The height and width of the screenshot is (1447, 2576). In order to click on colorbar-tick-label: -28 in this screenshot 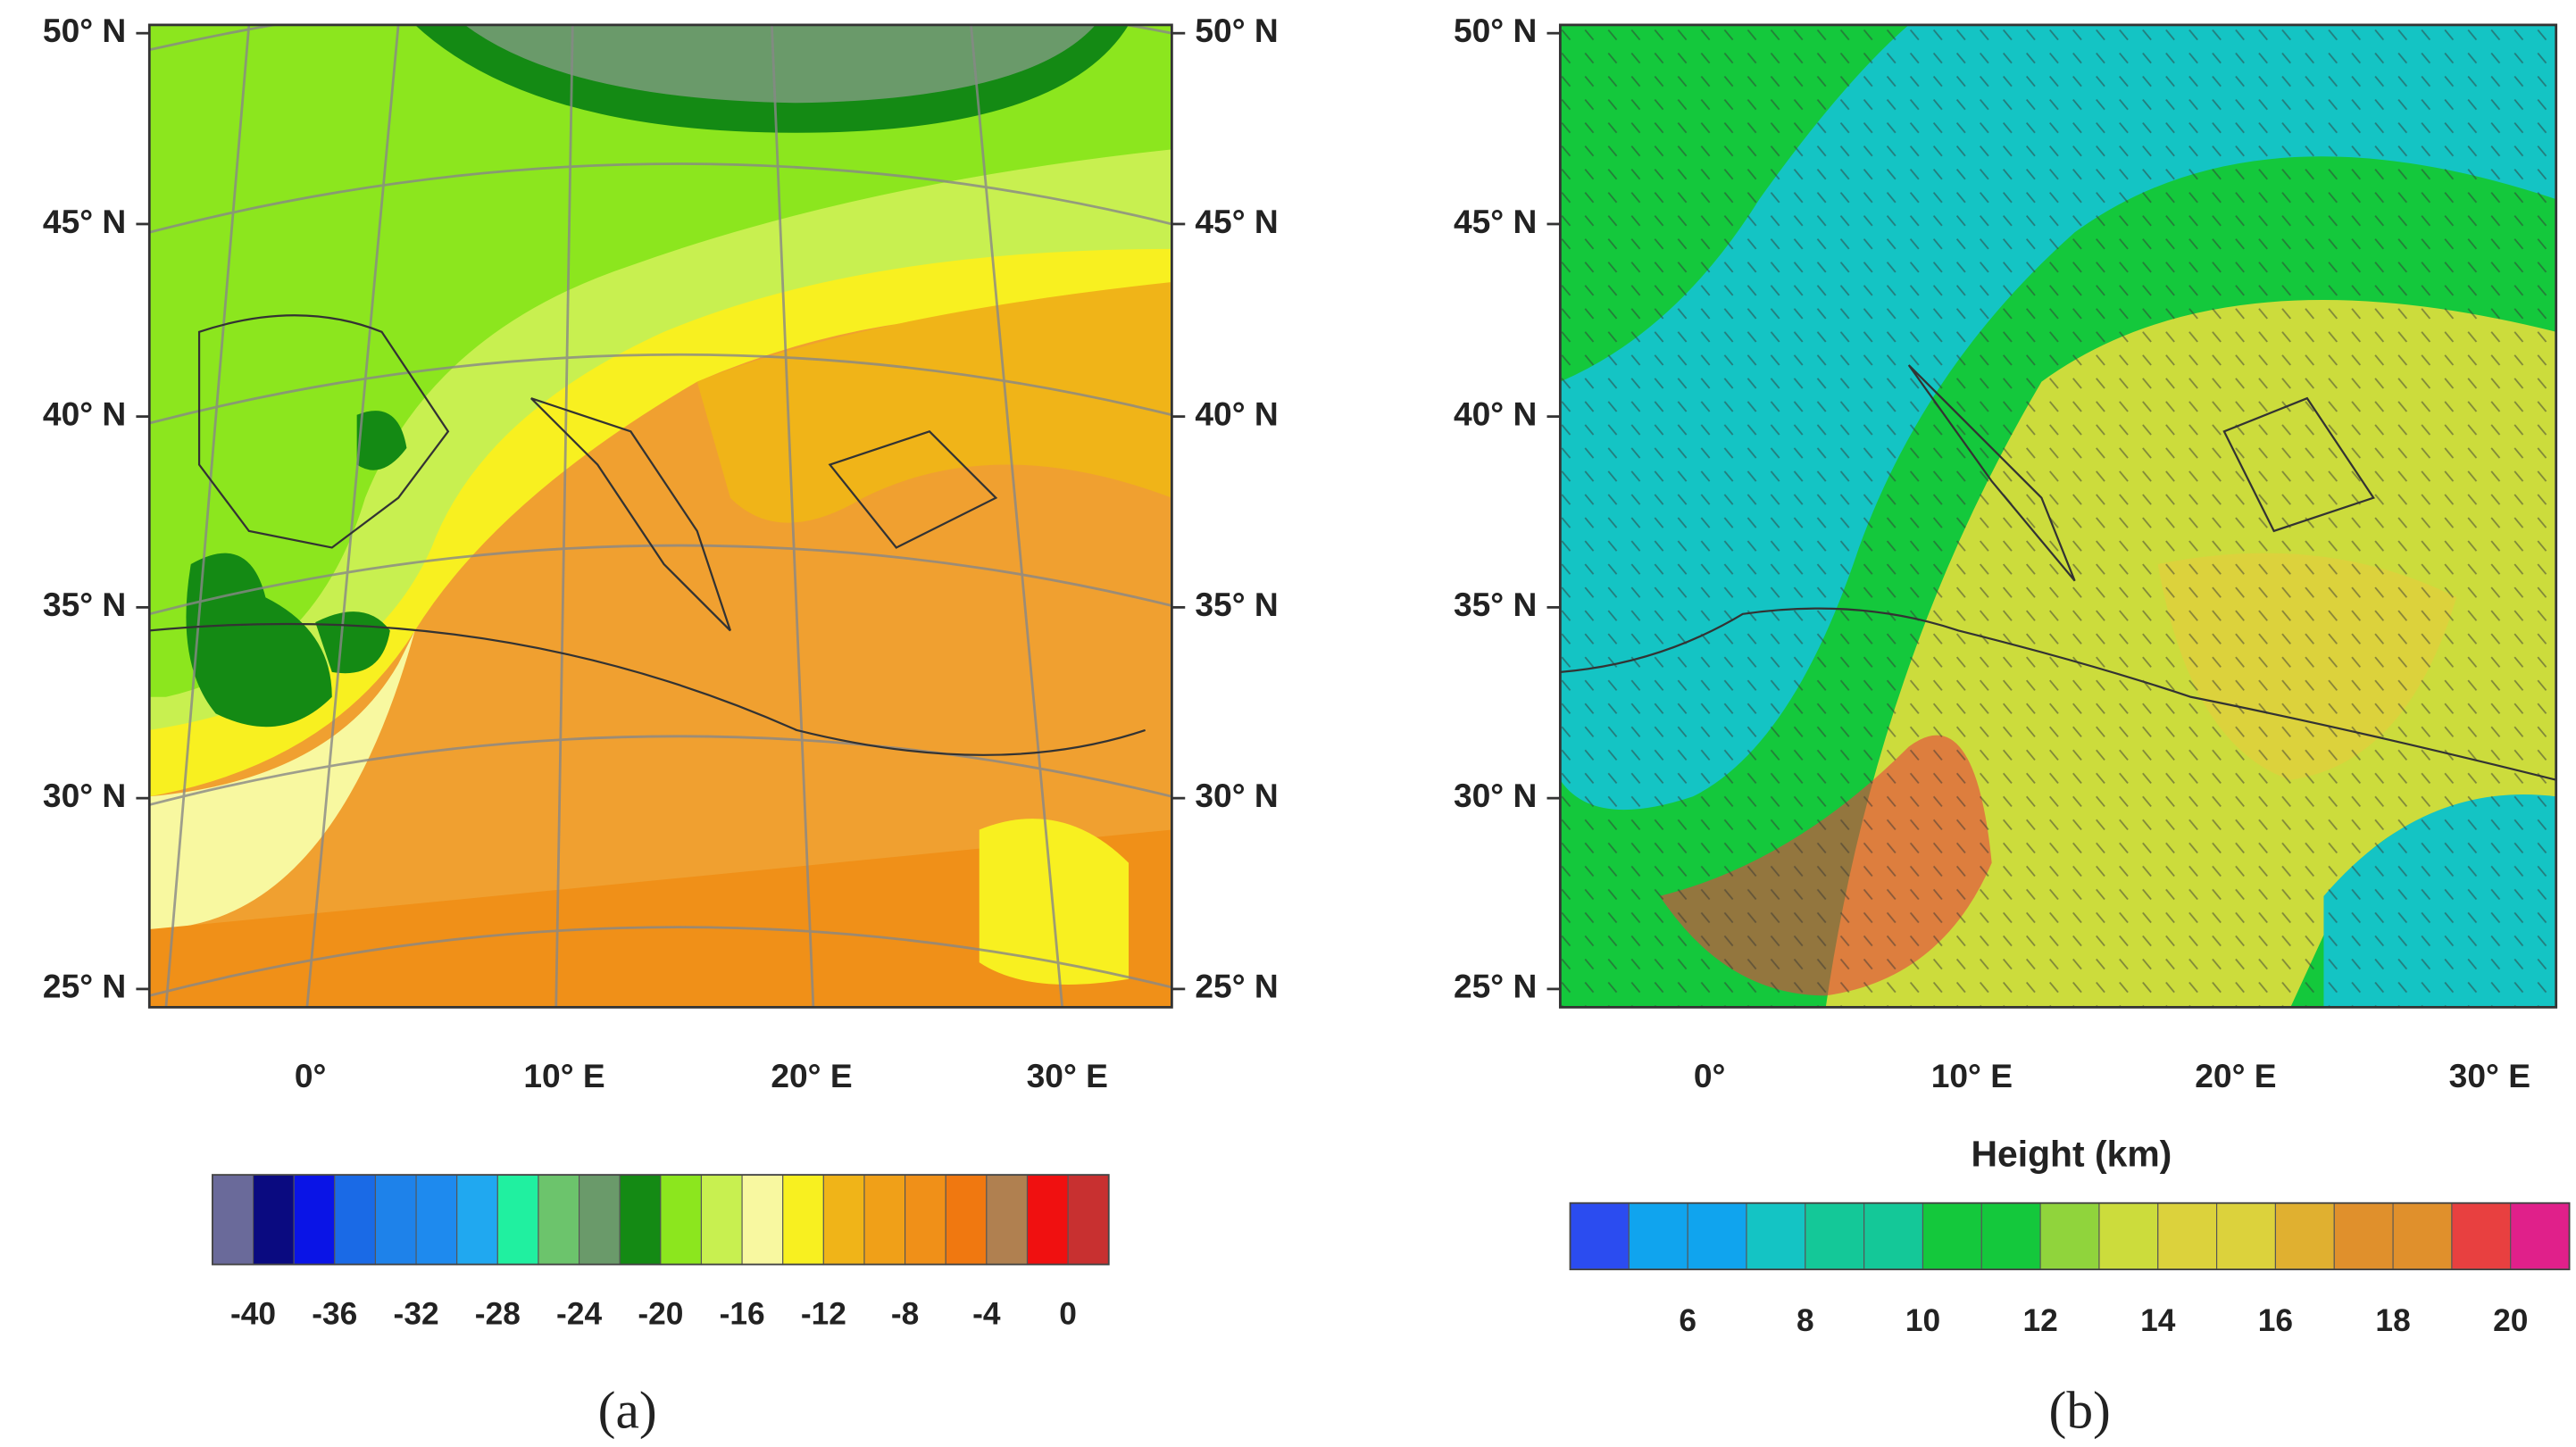, I will do `click(498, 1313)`.